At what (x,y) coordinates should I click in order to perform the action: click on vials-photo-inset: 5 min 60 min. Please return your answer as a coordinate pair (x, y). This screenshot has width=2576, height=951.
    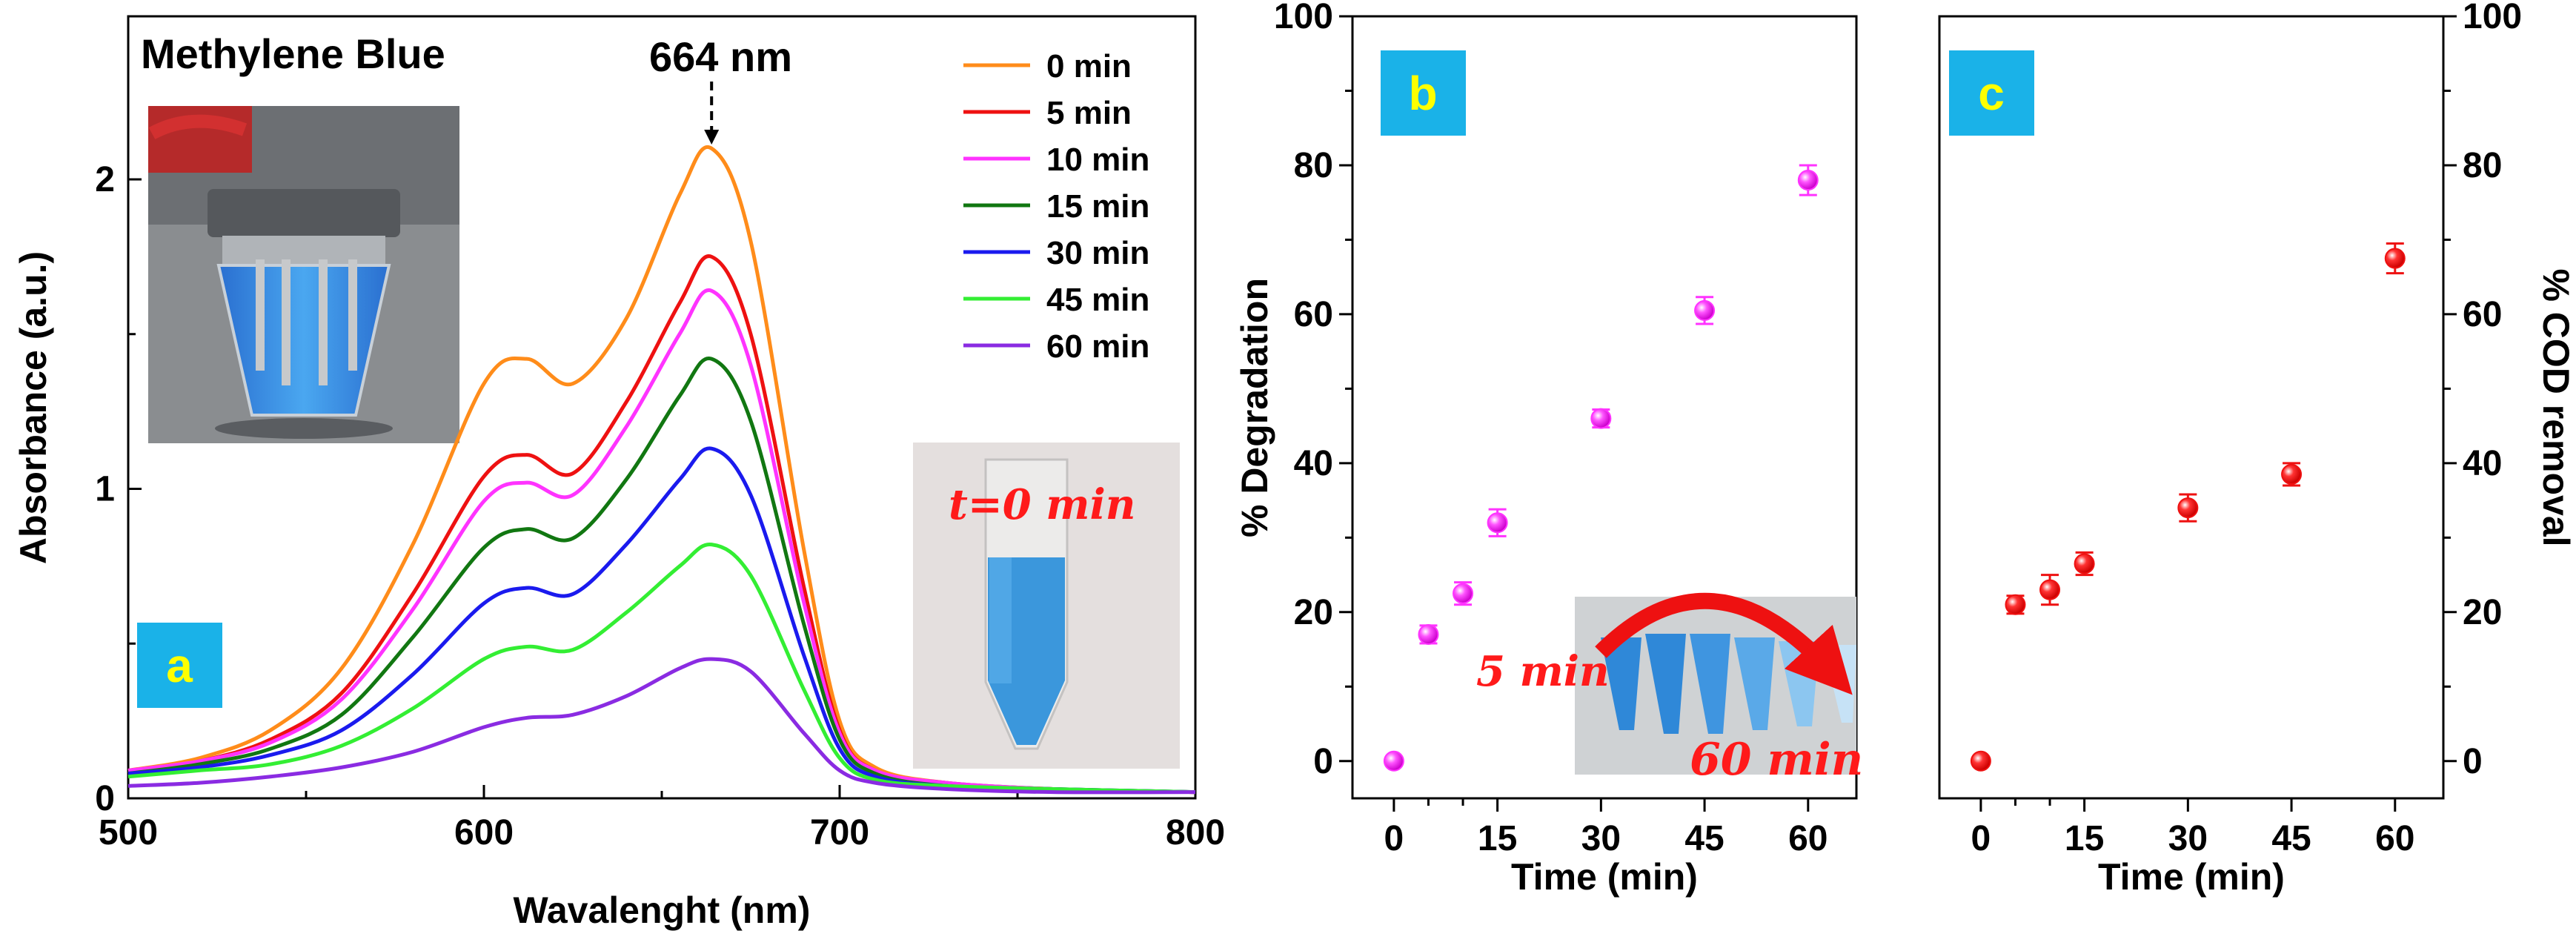
    Looking at the image, I should click on (1670, 689).